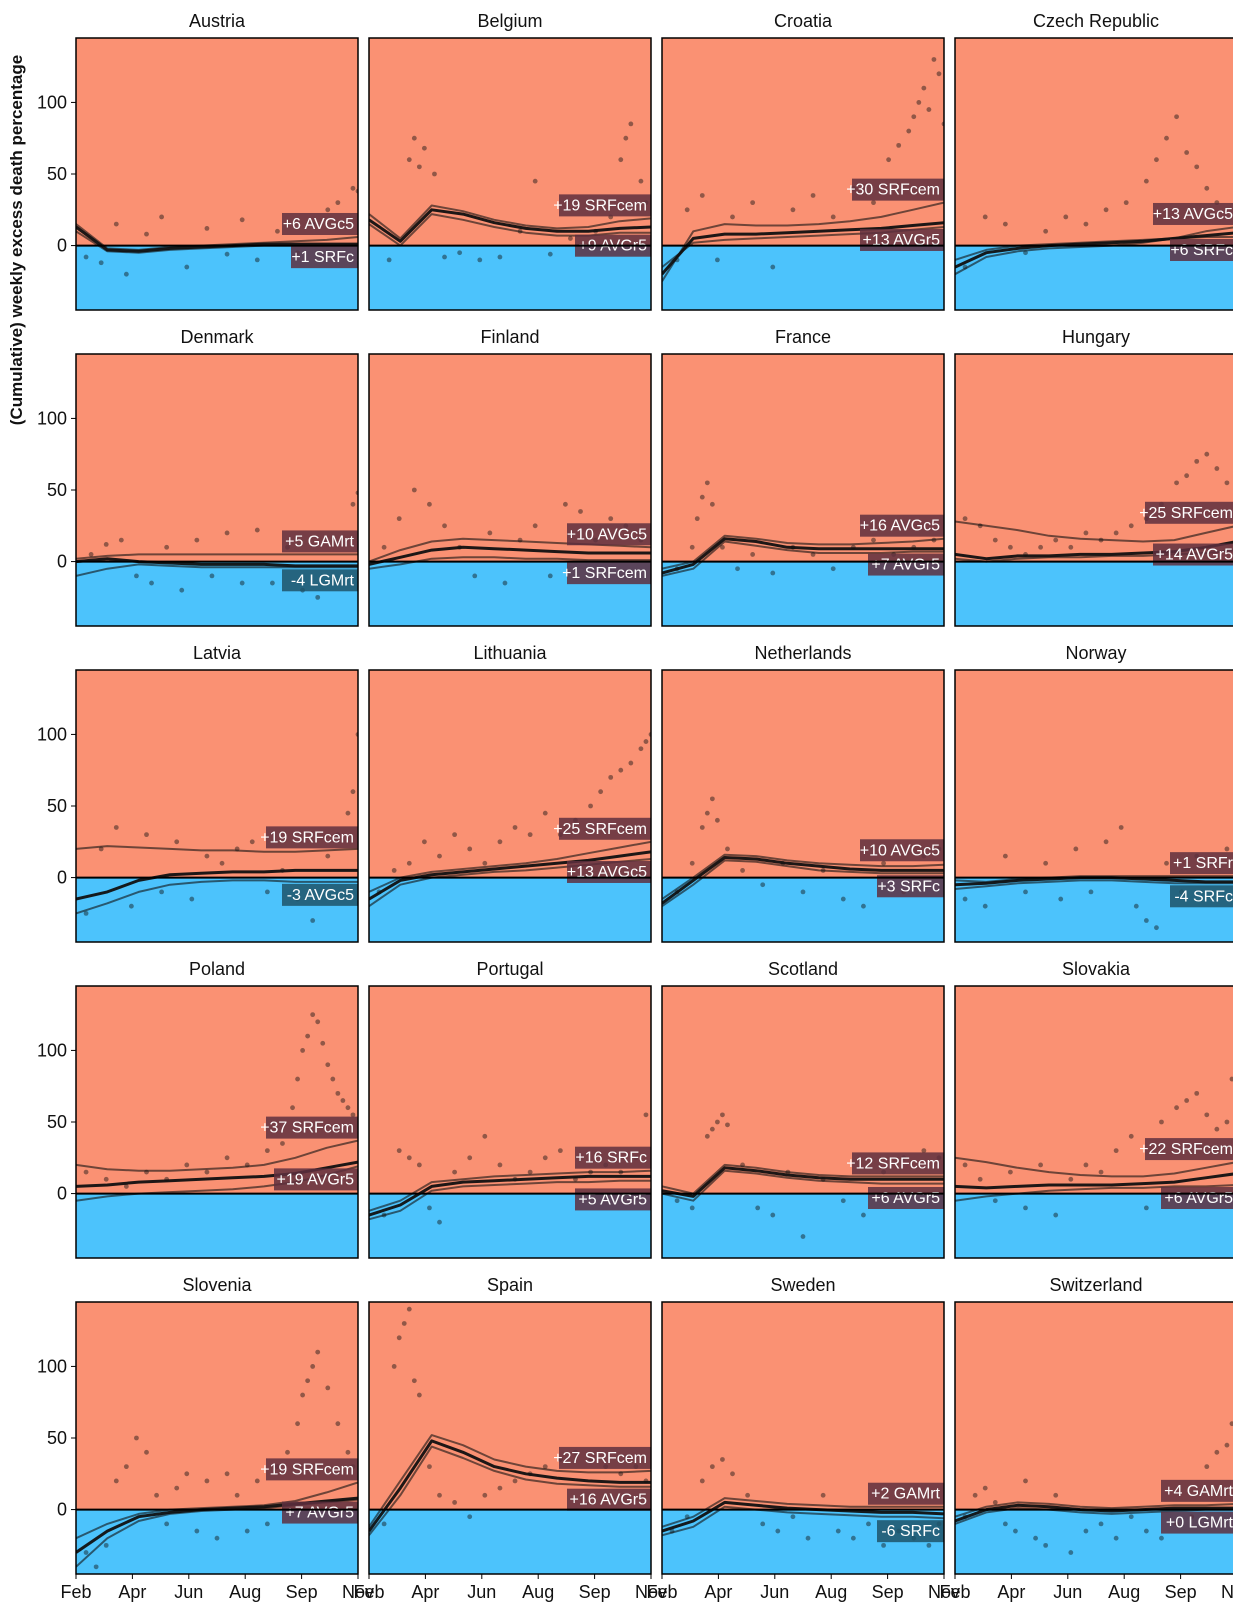  What do you see at coordinates (509, 969) in the screenshot?
I see `panel-title: Portugal` at bounding box center [509, 969].